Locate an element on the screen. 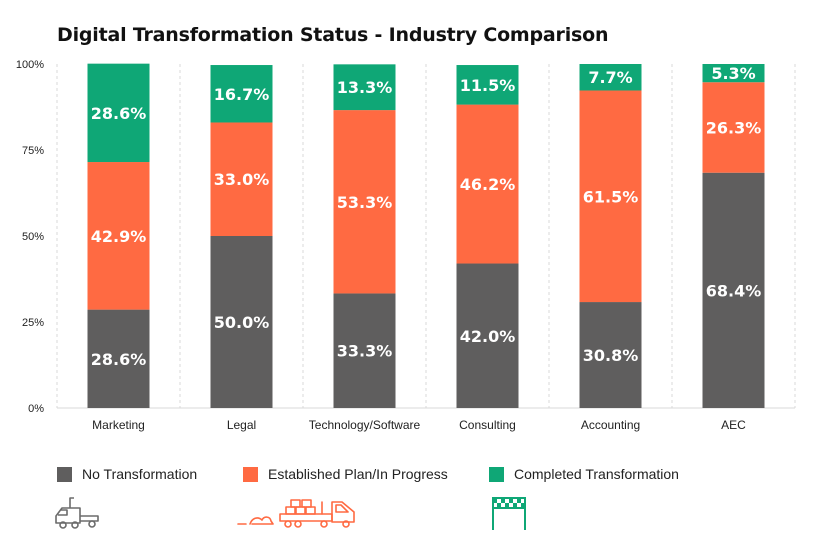  x-tick-label: Consulting is located at coordinates (487, 425).